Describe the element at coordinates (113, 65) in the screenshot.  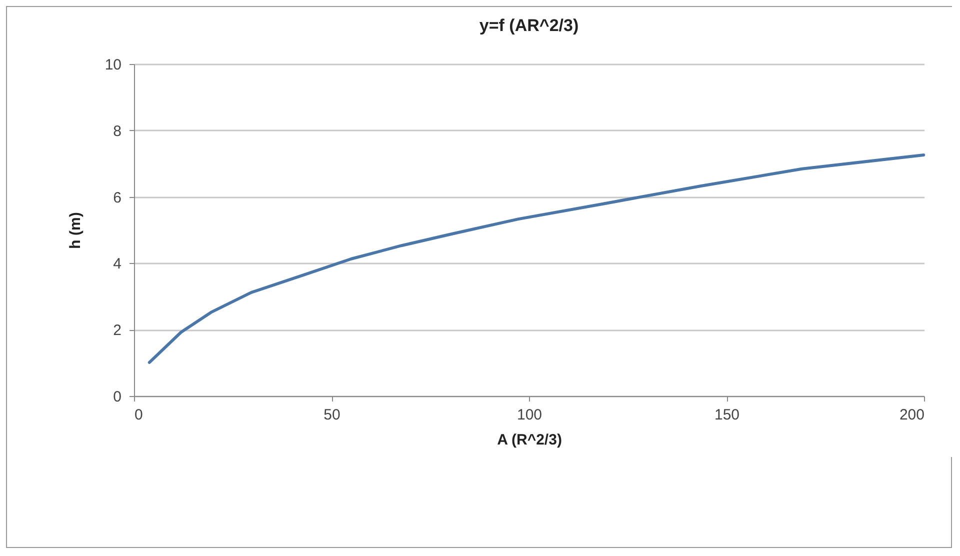
I see `y-tick-label: 10` at that location.